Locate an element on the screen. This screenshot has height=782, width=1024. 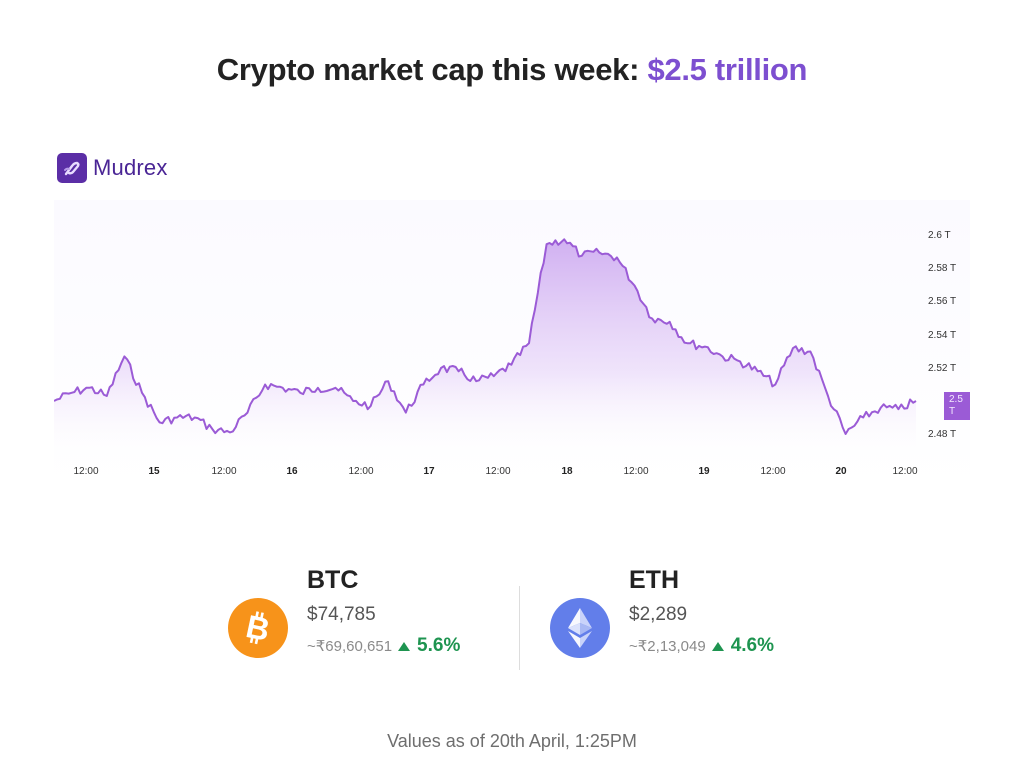
mudrex-logo-icon is located at coordinates (72, 168).